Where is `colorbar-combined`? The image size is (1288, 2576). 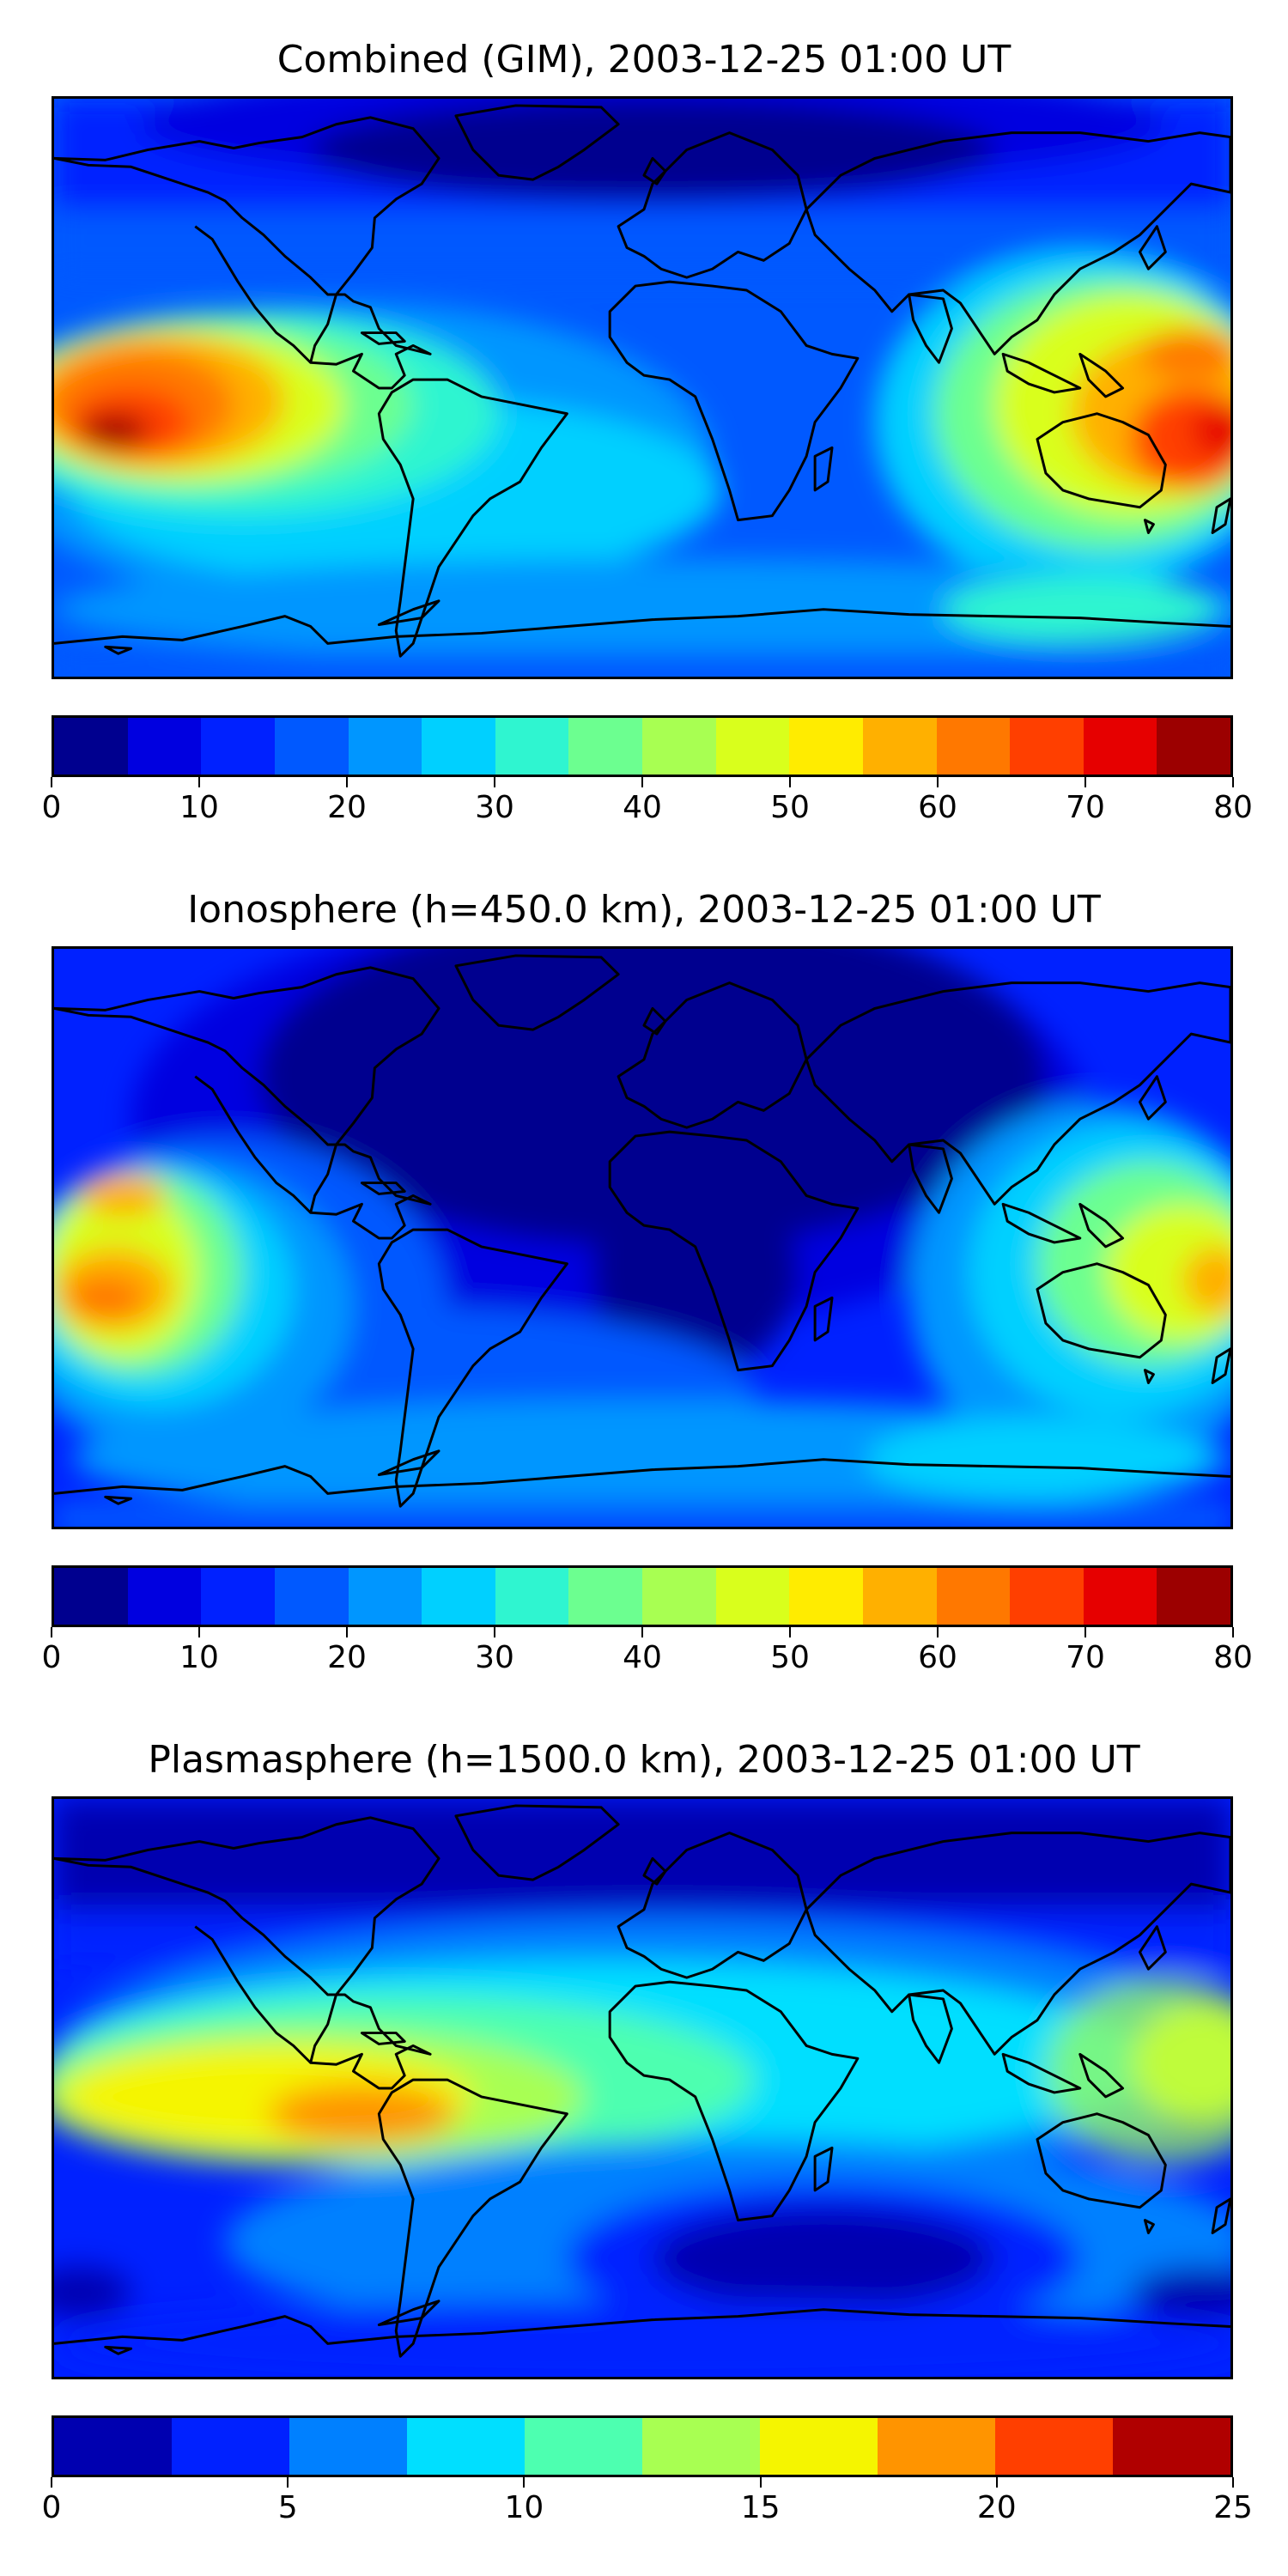 colorbar-combined is located at coordinates (642, 746).